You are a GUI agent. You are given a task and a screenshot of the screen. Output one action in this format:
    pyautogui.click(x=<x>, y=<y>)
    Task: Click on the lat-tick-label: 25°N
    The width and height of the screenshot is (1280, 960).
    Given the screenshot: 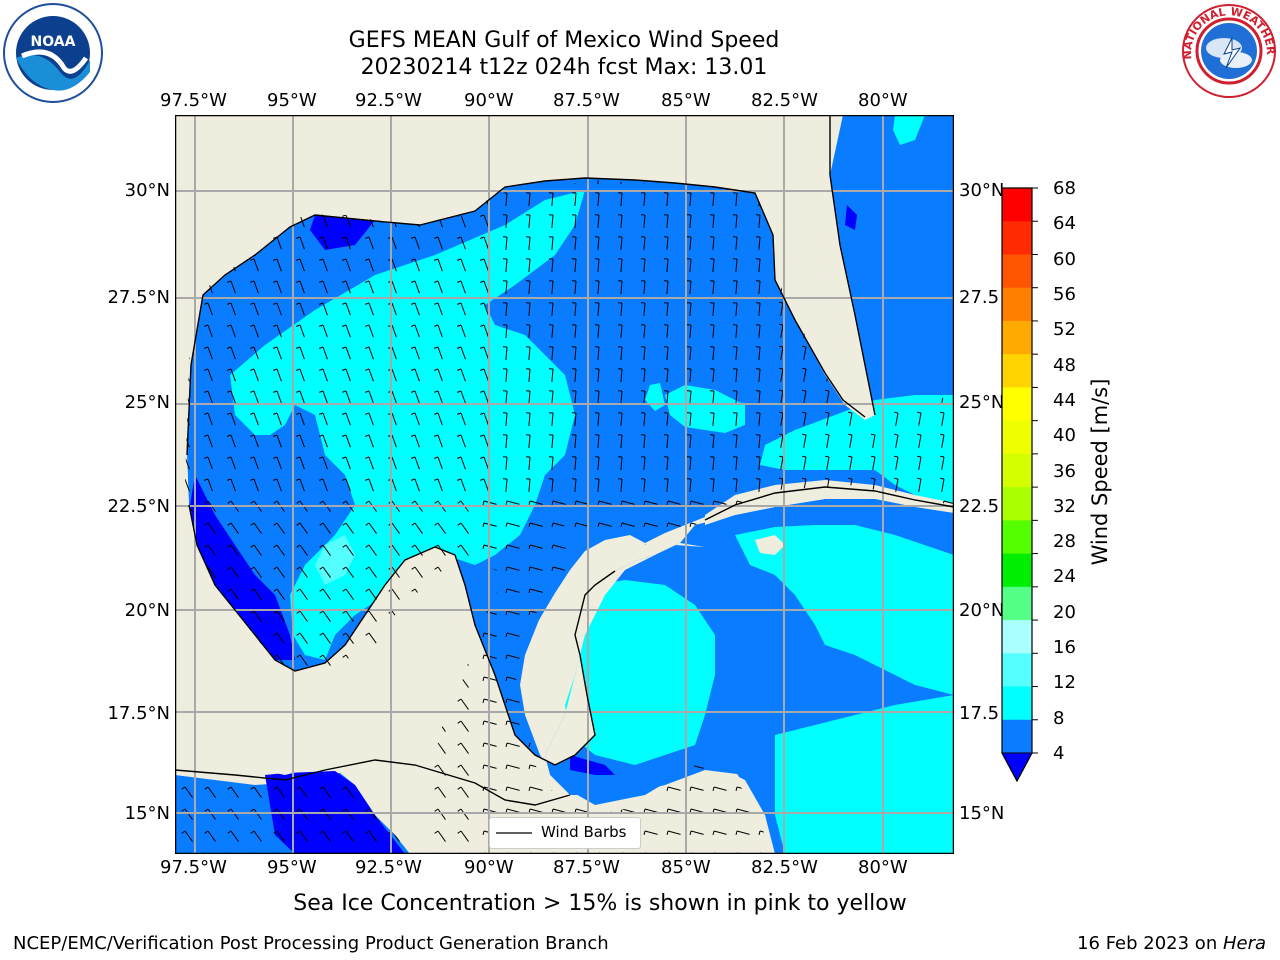 What is the action you would take?
    pyautogui.click(x=982, y=402)
    